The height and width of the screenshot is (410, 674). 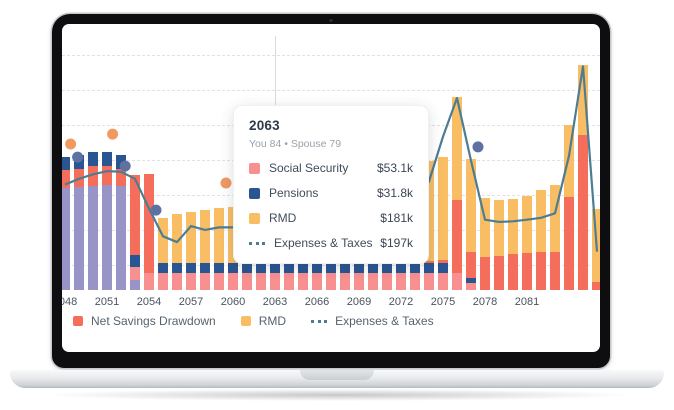 What do you see at coordinates (163, 254) in the screenshot?
I see `bar-2055` at bounding box center [163, 254].